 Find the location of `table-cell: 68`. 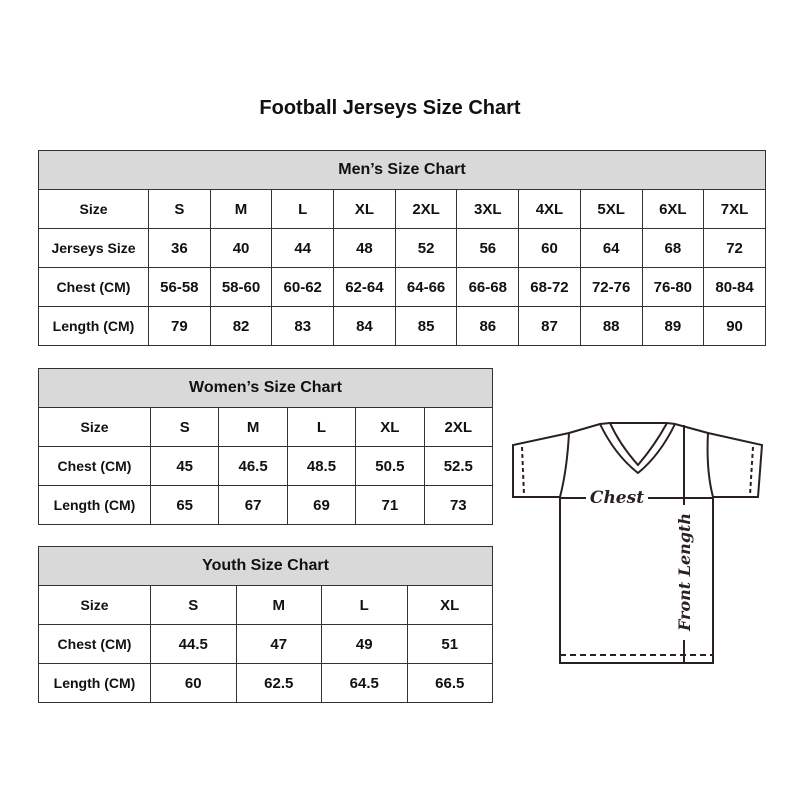

table-cell: 68 is located at coordinates (673, 248).